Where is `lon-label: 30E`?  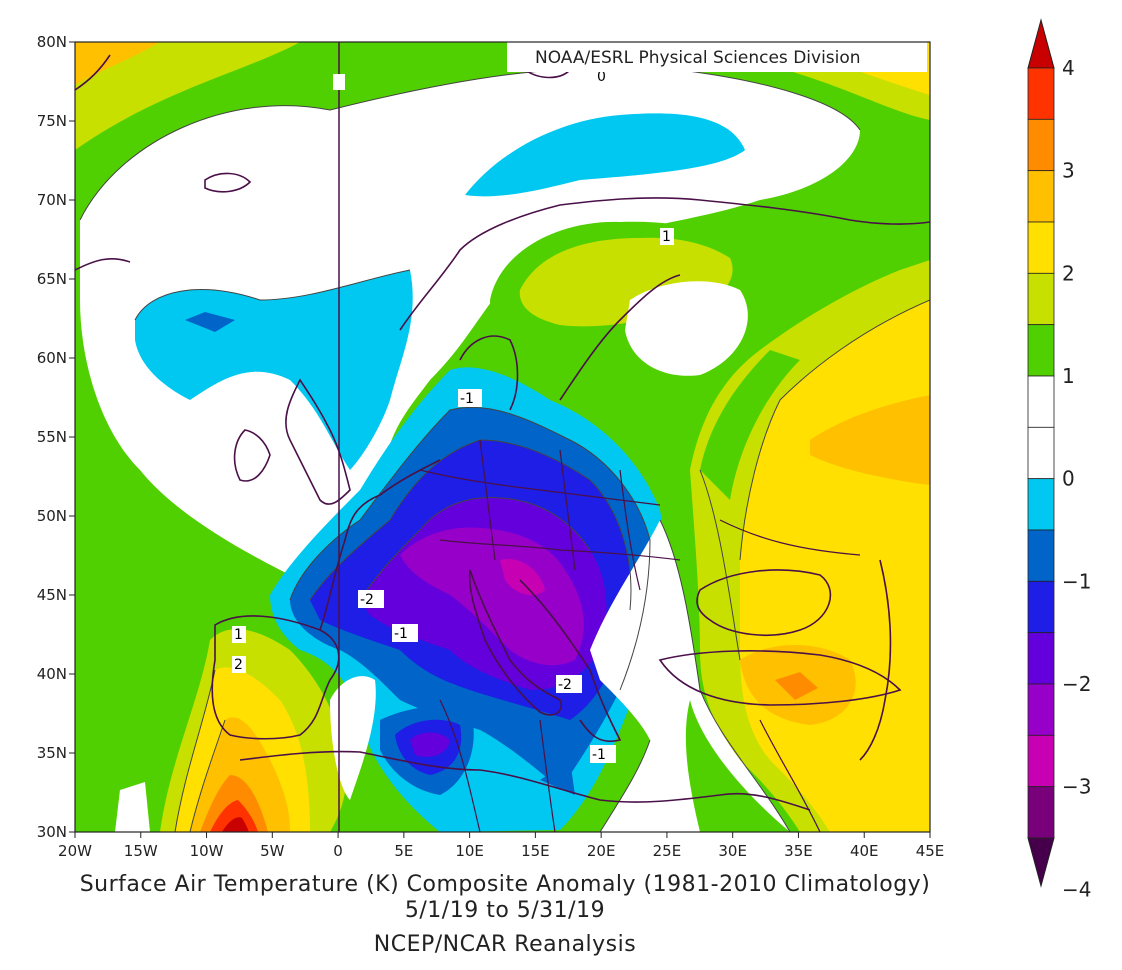
lon-label: 30E is located at coordinates (732, 851).